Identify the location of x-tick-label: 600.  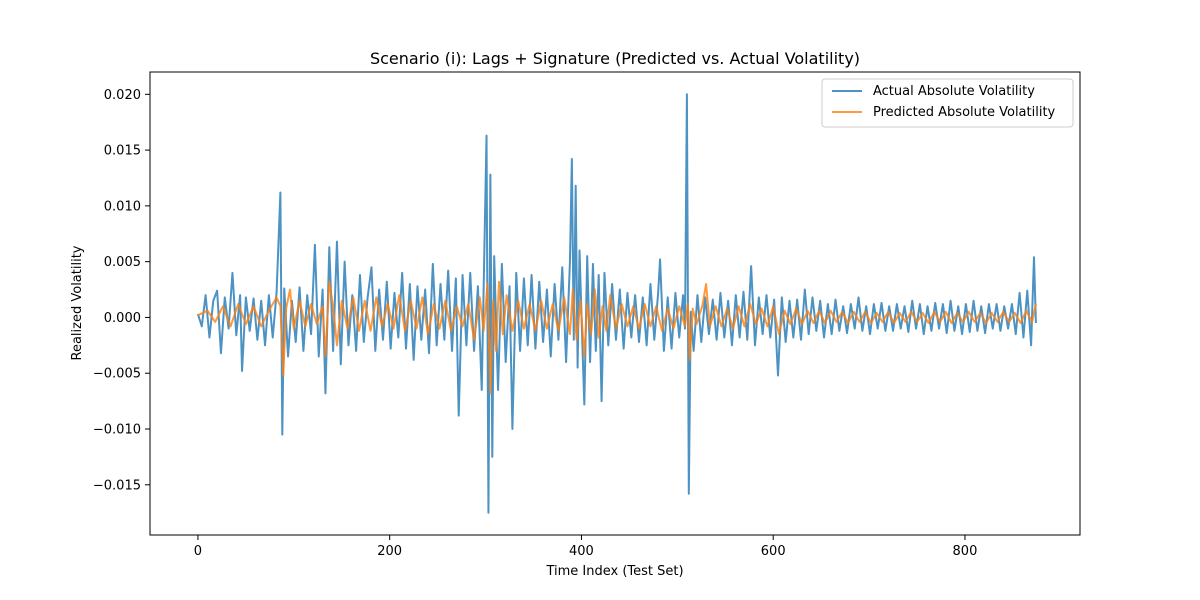
(773, 551).